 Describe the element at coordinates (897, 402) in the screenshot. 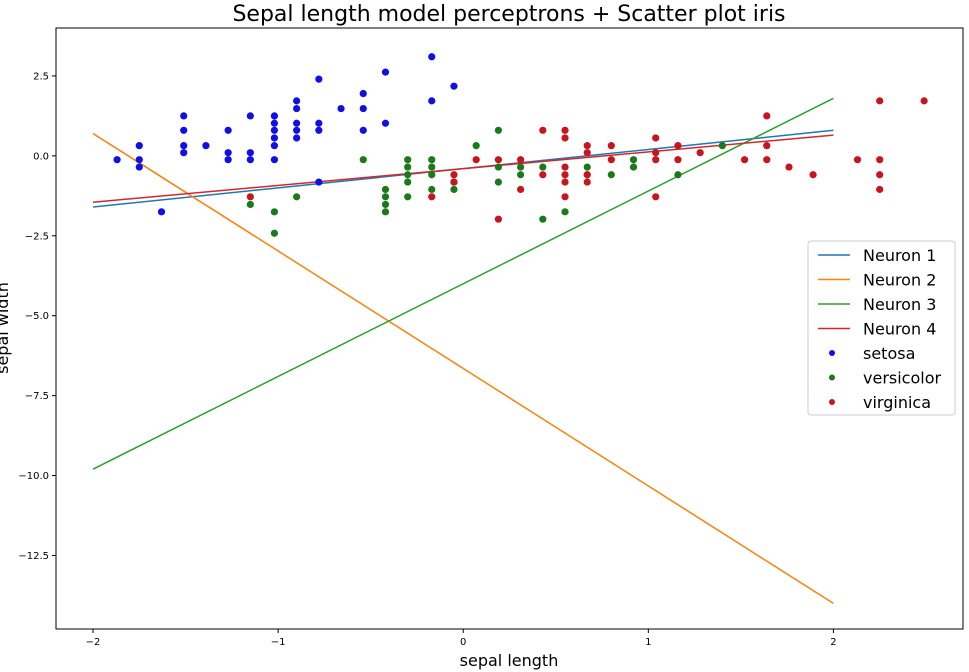

I see `legend-label: virginica` at that location.